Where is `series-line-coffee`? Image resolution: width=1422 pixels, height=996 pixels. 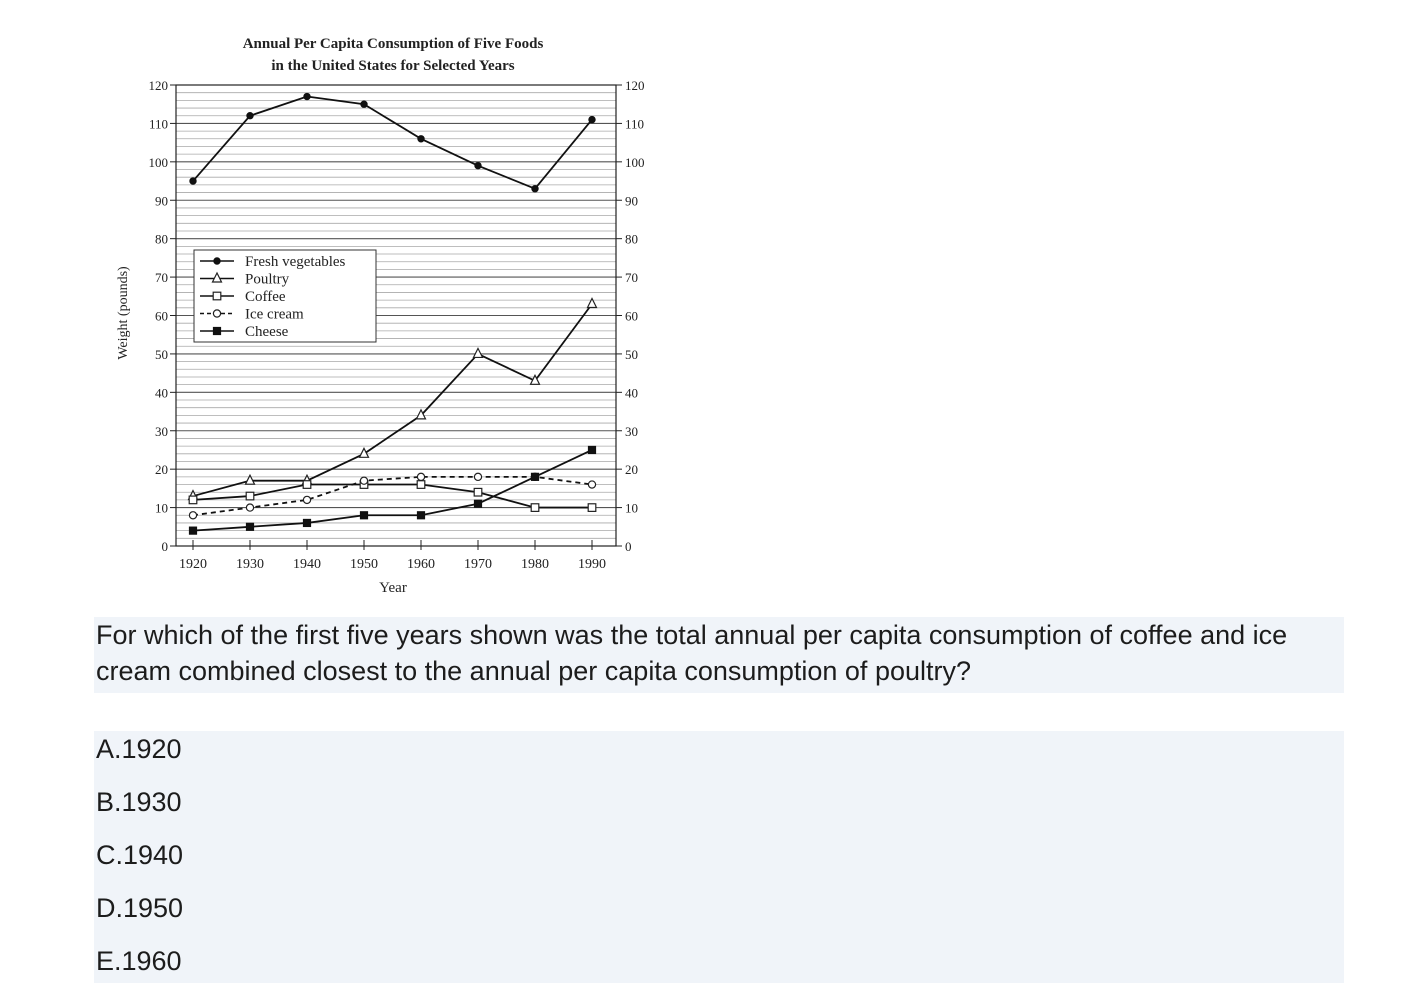 series-line-coffee is located at coordinates (392, 496).